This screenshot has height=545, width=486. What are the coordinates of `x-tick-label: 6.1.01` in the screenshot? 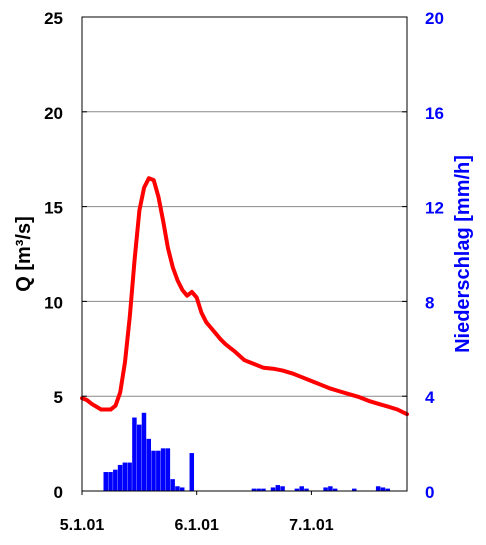 It's located at (196, 525).